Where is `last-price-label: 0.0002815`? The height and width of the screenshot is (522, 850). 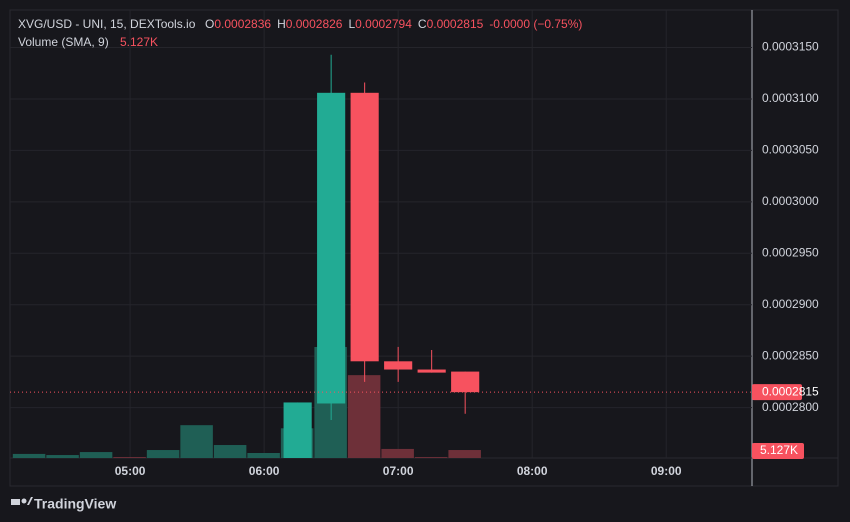
last-price-label: 0.0002815 is located at coordinates (790, 391).